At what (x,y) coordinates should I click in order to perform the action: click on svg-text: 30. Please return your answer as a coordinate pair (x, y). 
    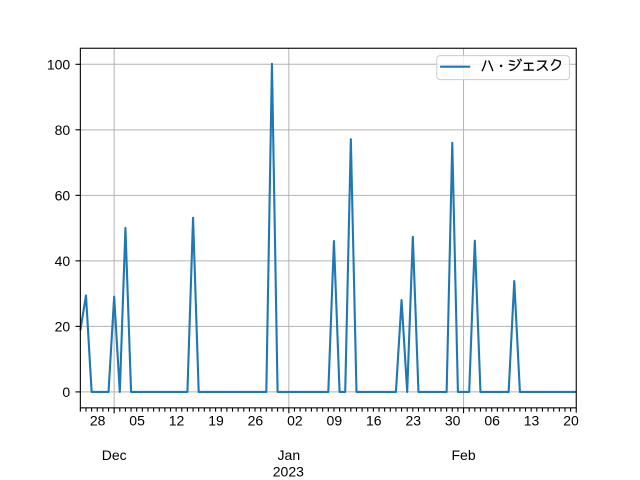
    Looking at the image, I should click on (453, 420).